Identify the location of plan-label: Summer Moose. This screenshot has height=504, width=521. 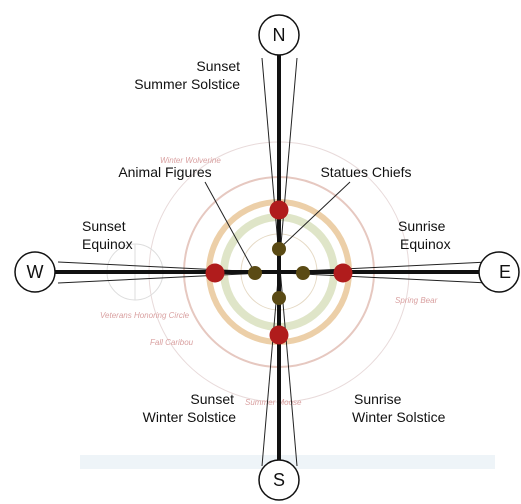
(273, 402).